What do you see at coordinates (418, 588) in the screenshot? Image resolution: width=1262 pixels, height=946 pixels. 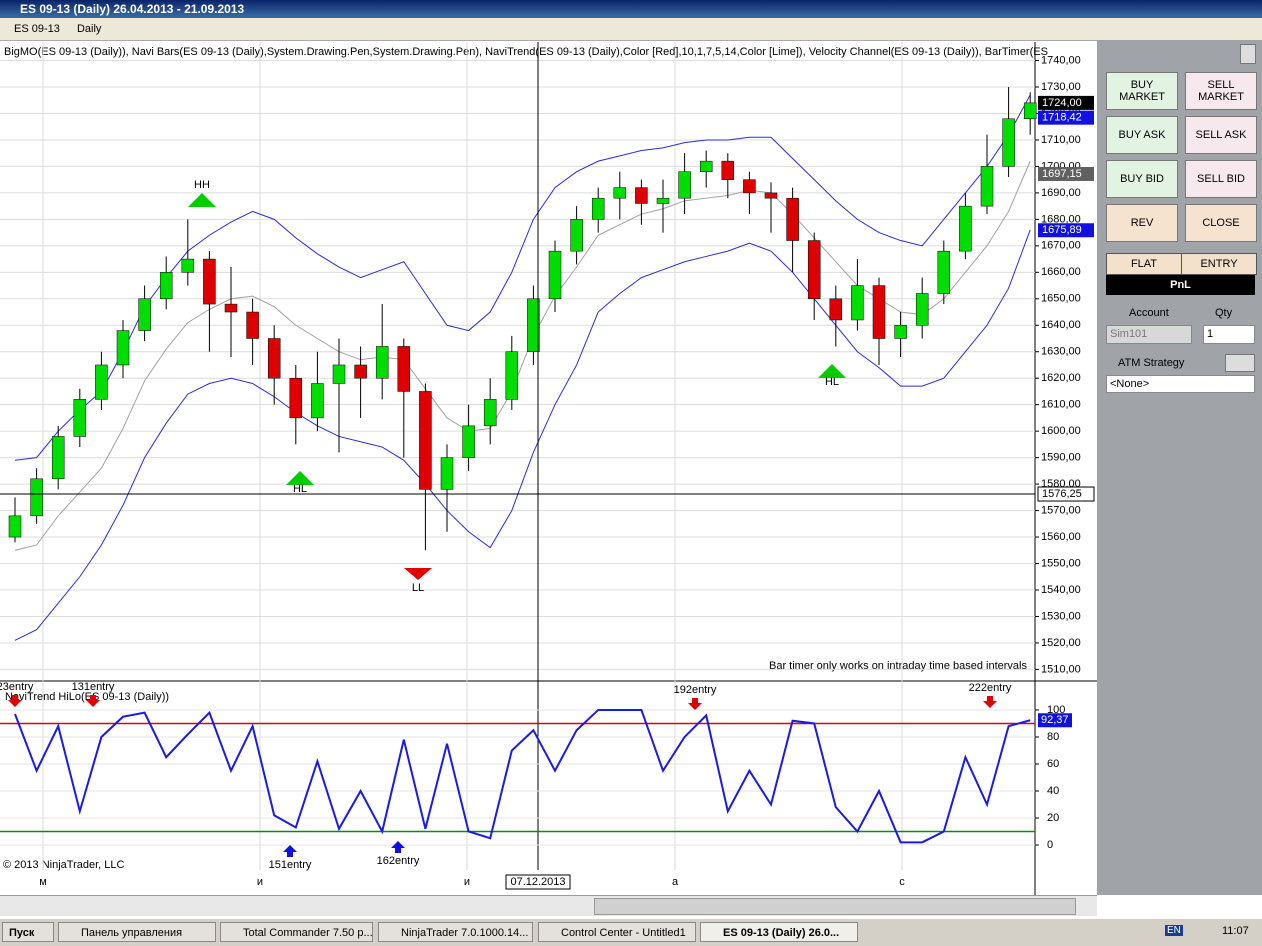 I see `swing-label: LL` at bounding box center [418, 588].